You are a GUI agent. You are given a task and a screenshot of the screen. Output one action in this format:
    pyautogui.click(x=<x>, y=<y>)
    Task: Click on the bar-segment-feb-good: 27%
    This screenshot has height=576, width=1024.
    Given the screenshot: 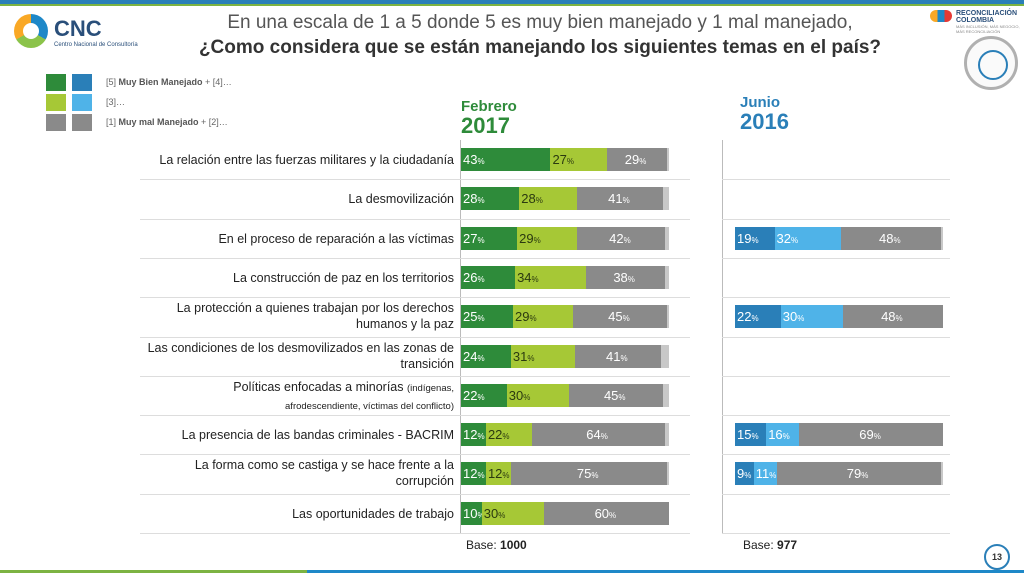 What is the action you would take?
    pyautogui.click(x=489, y=238)
    